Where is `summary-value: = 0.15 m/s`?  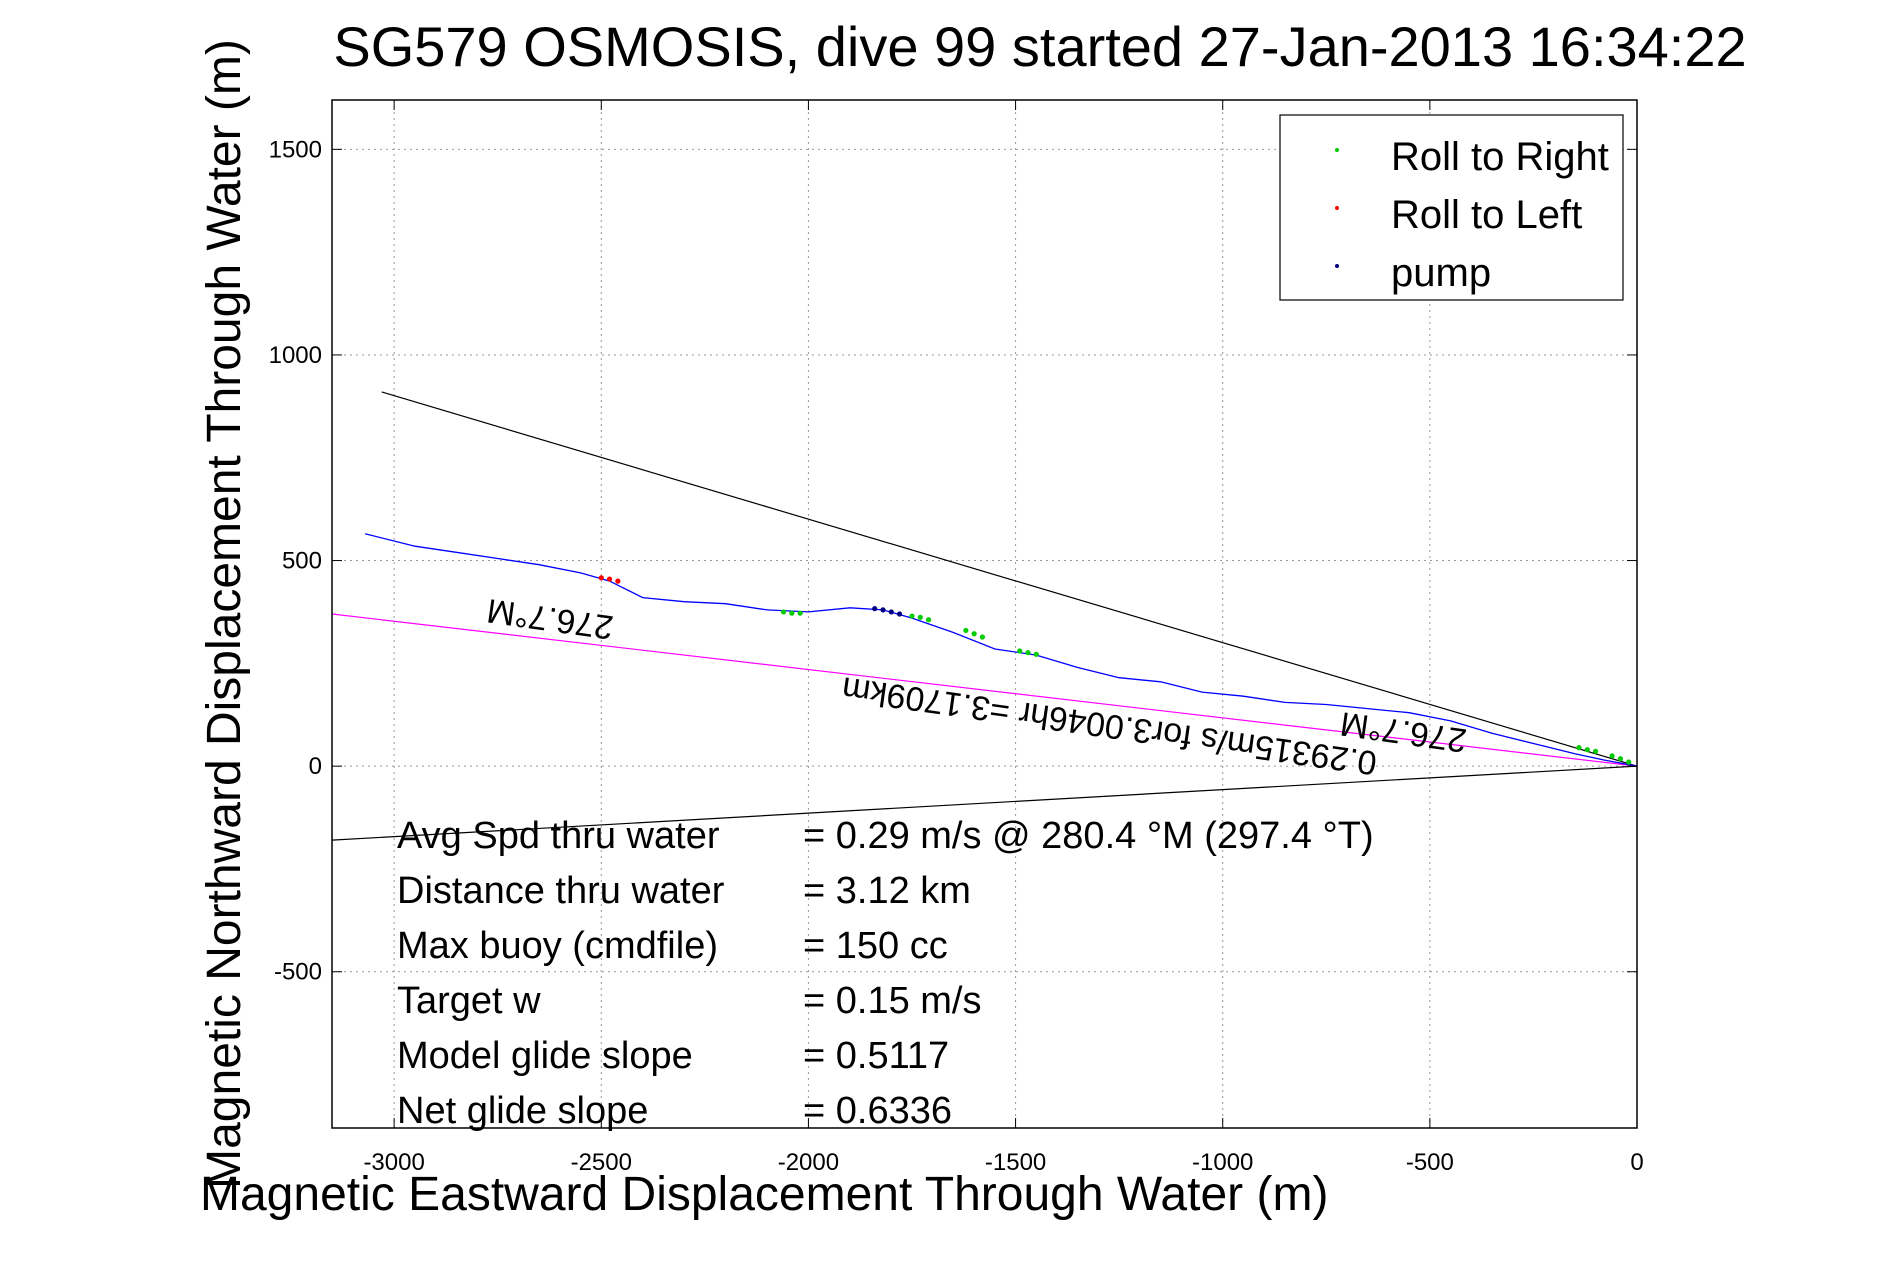 summary-value: = 0.15 m/s is located at coordinates (892, 1001).